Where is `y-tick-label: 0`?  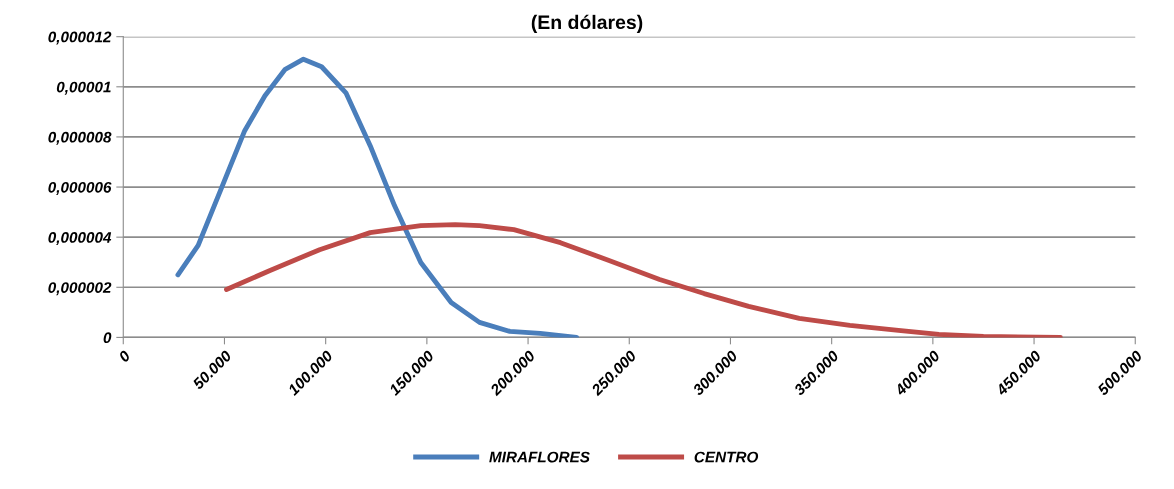 y-tick-label: 0 is located at coordinates (107, 338).